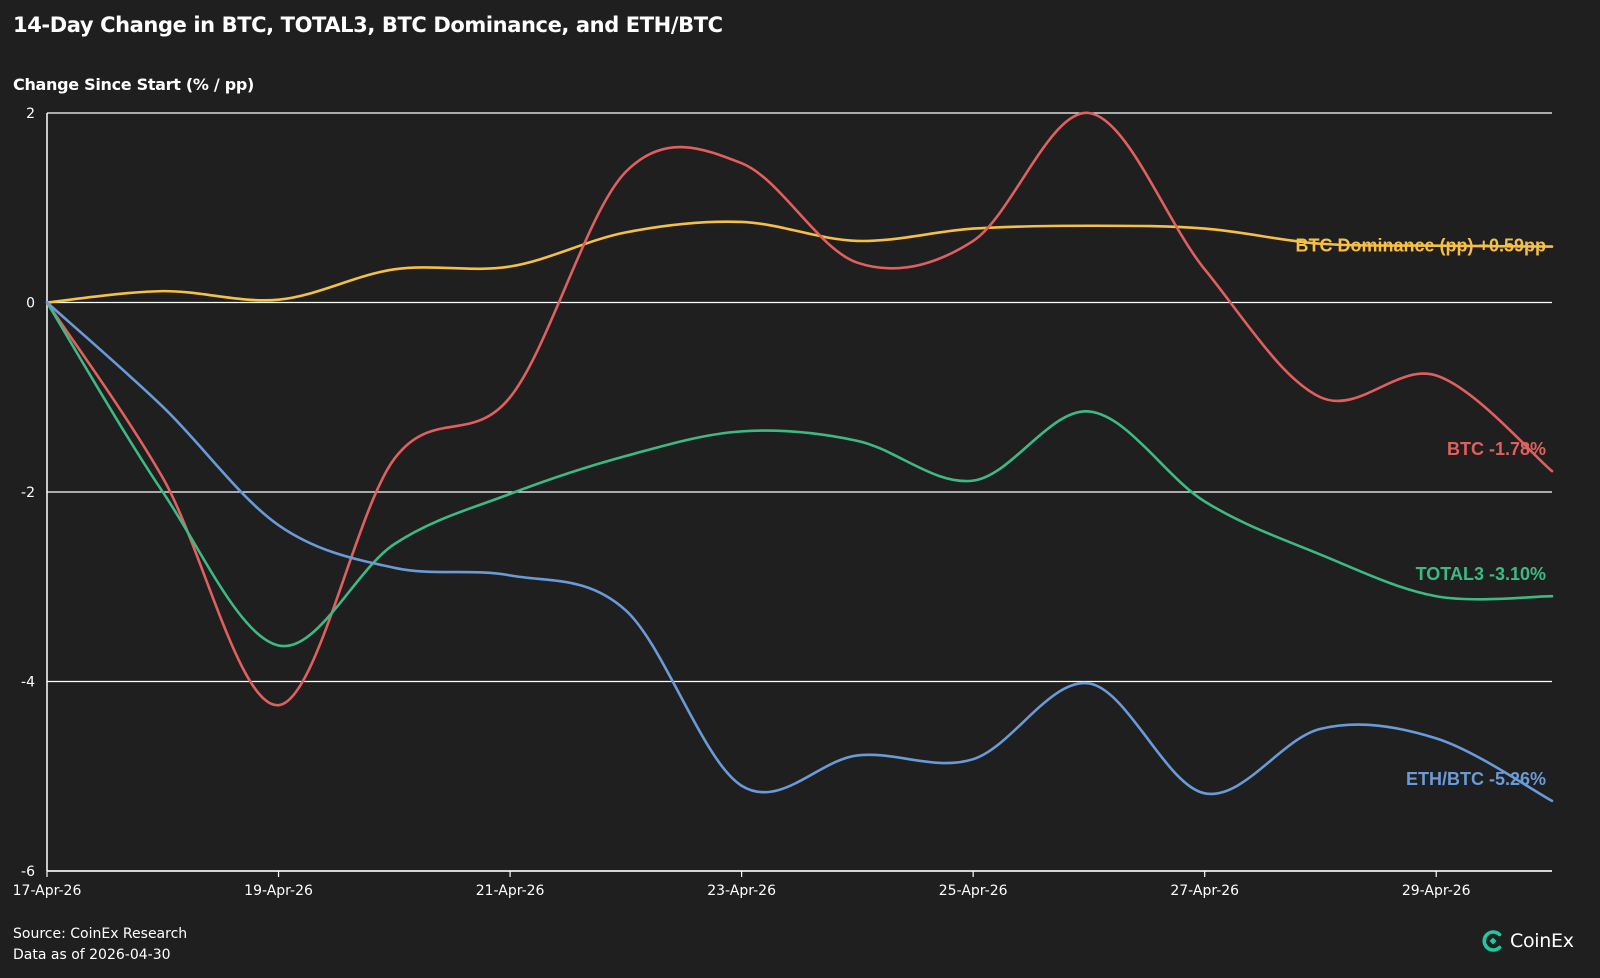 The image size is (1600, 978). I want to click on coinex-logo-icon, so click(1492, 941).